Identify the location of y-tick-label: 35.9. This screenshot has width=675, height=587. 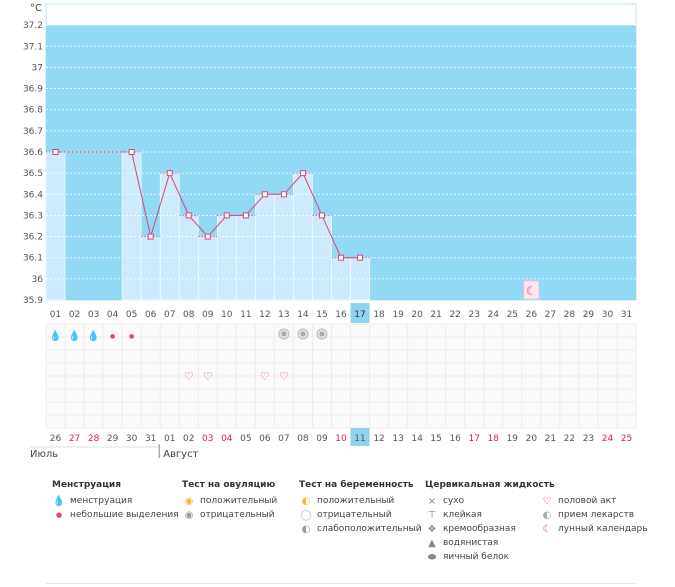
(33, 301).